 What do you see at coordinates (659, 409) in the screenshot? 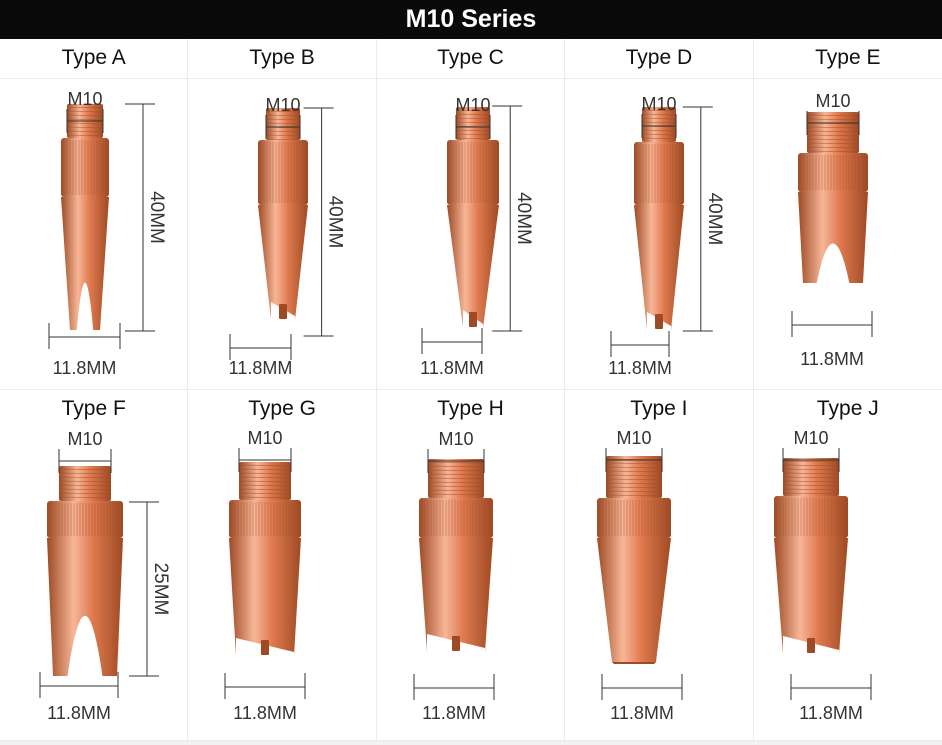
I see `nozzle-type-label: Type I` at bounding box center [659, 409].